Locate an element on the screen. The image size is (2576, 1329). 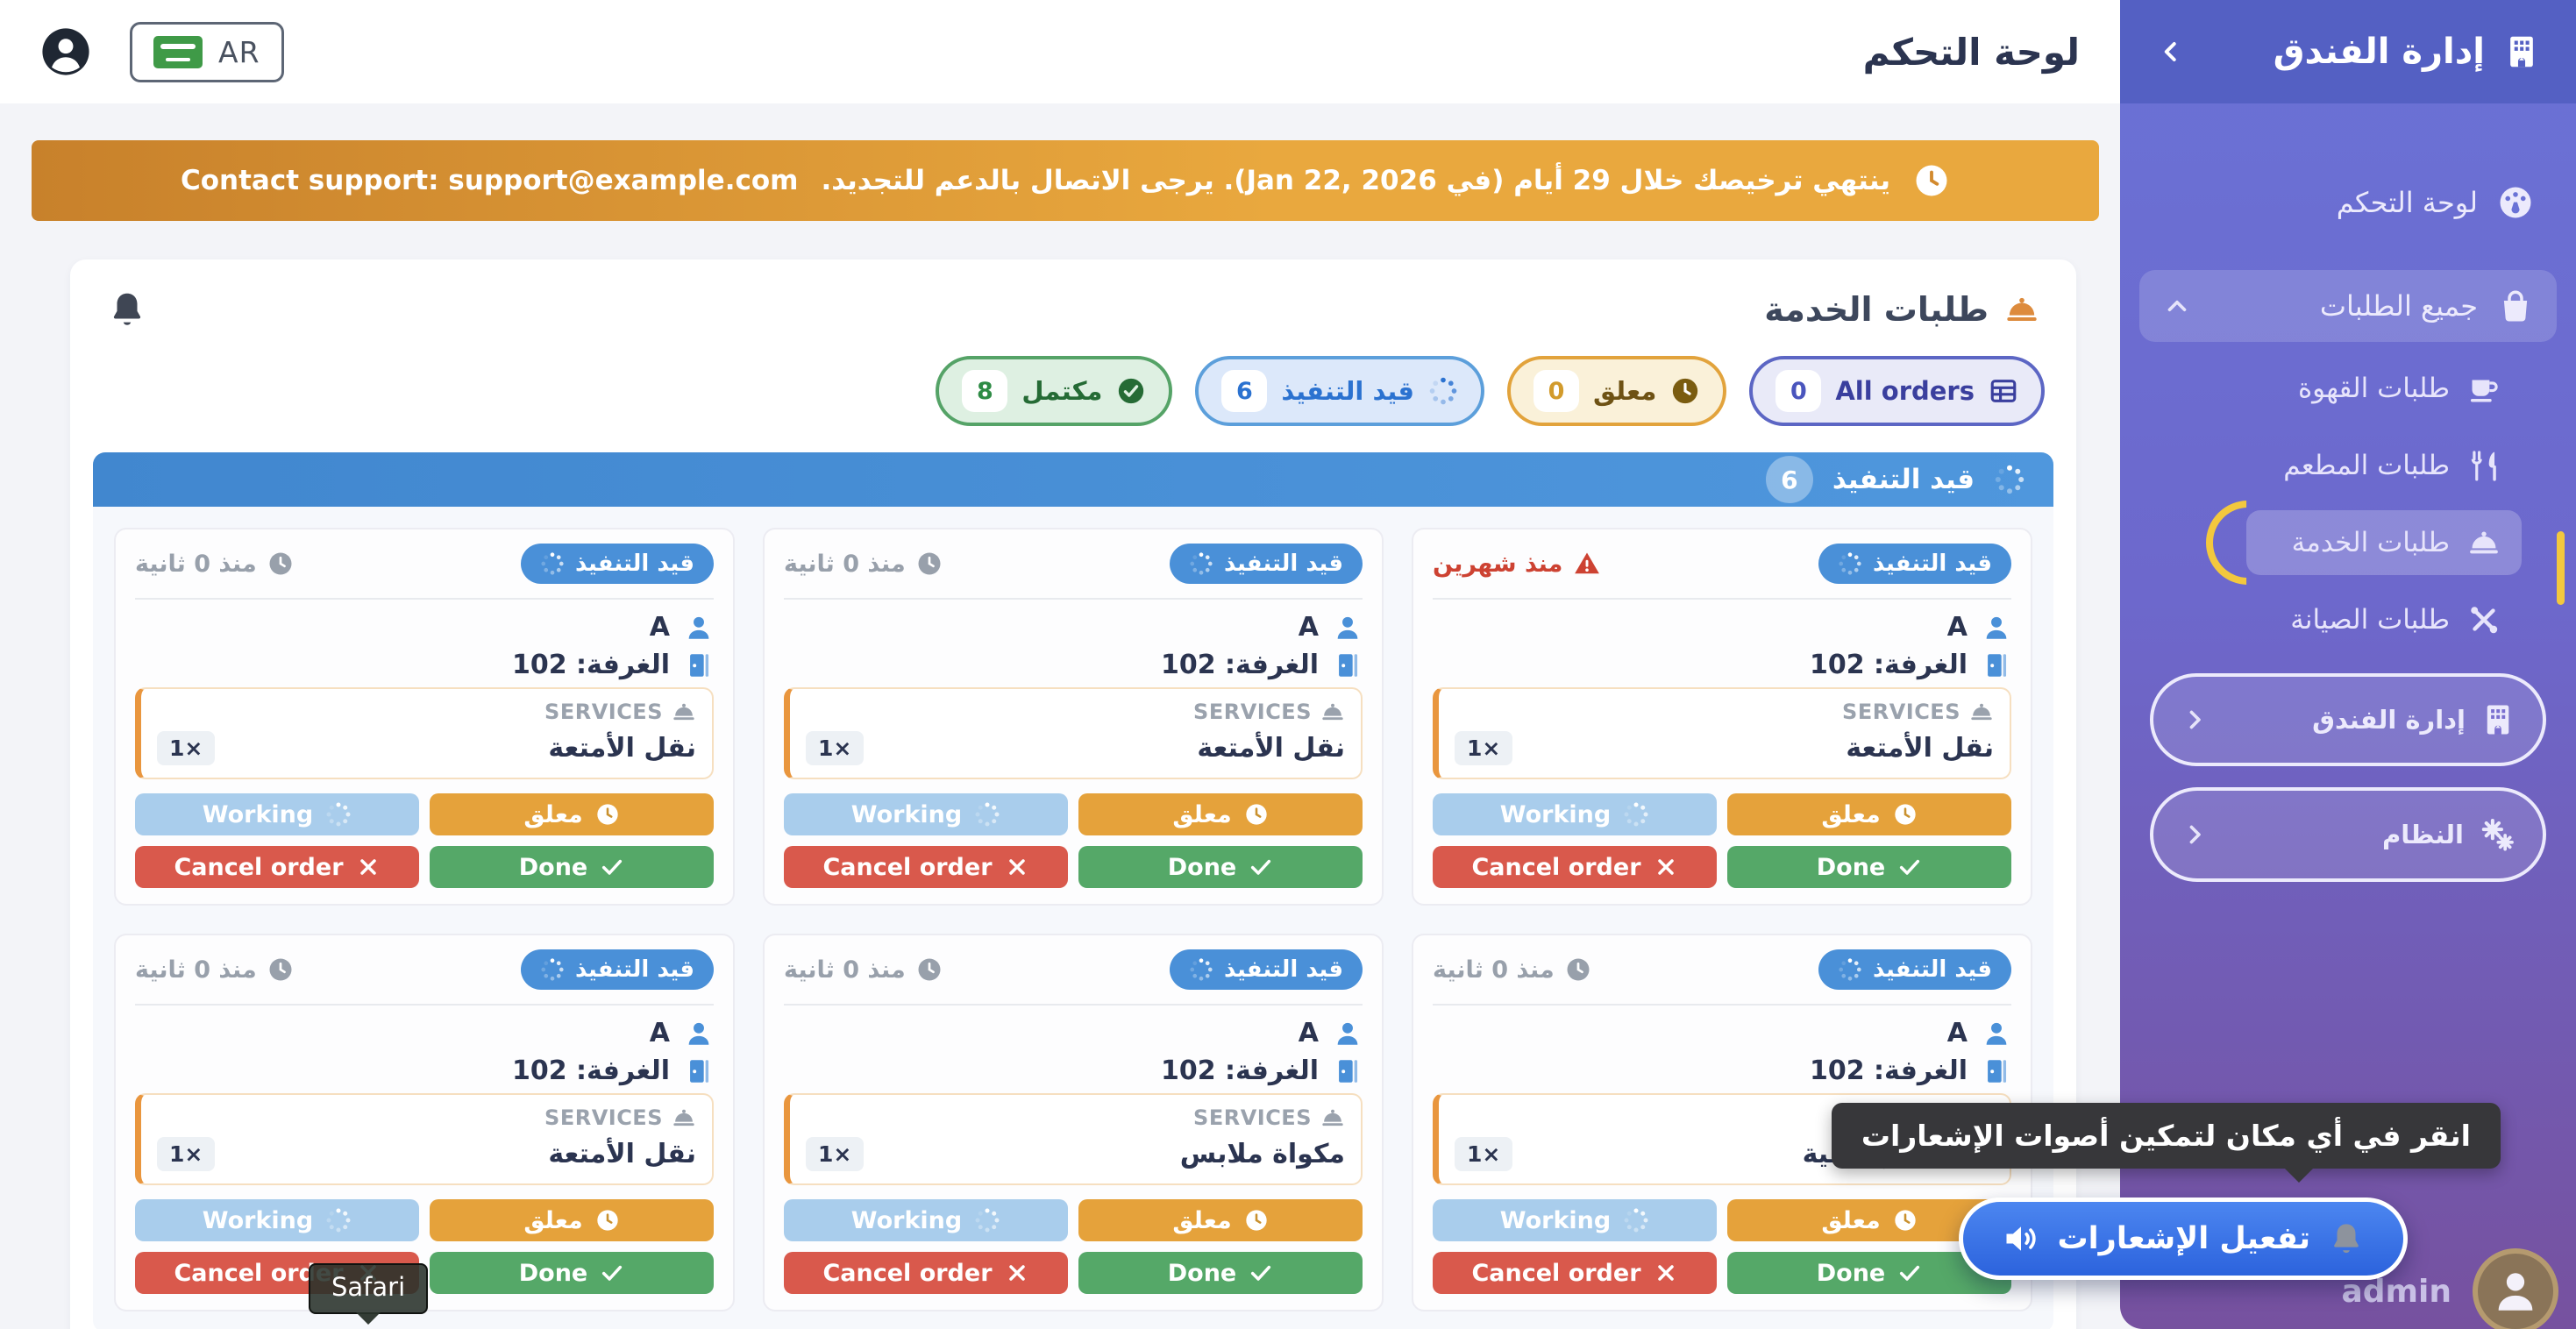
order-age-text: منذ 0 ثانية is located at coordinates (845, 564).